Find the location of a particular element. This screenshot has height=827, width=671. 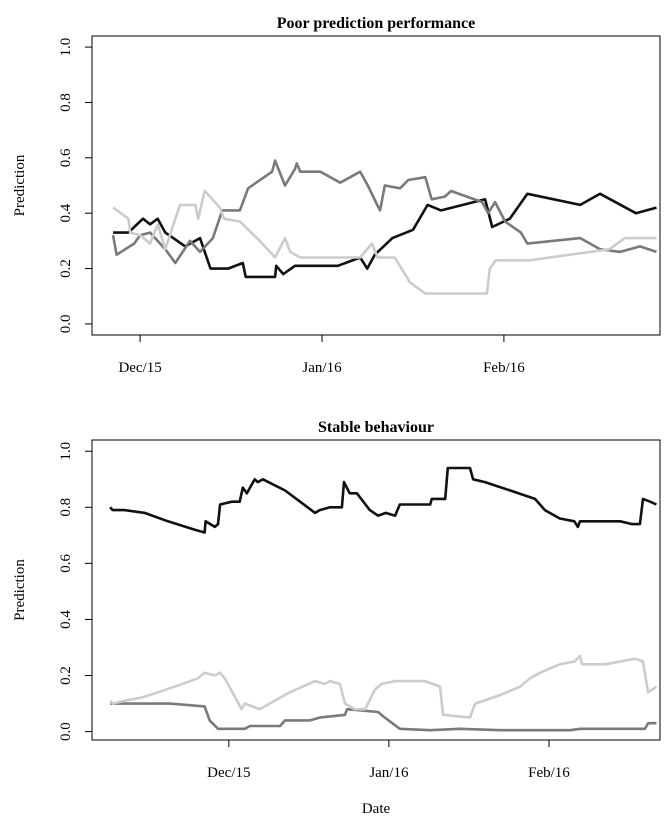

chart-title: Stable behaviour is located at coordinates (376, 427).